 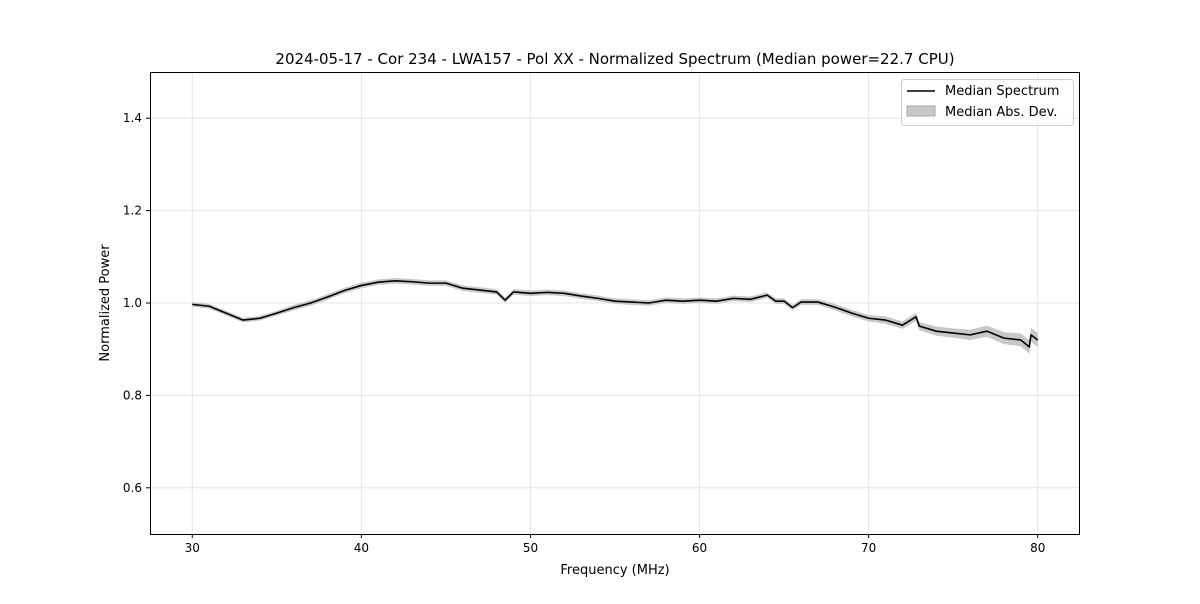 I want to click on x-tick-label: 80, so click(x=1037, y=548).